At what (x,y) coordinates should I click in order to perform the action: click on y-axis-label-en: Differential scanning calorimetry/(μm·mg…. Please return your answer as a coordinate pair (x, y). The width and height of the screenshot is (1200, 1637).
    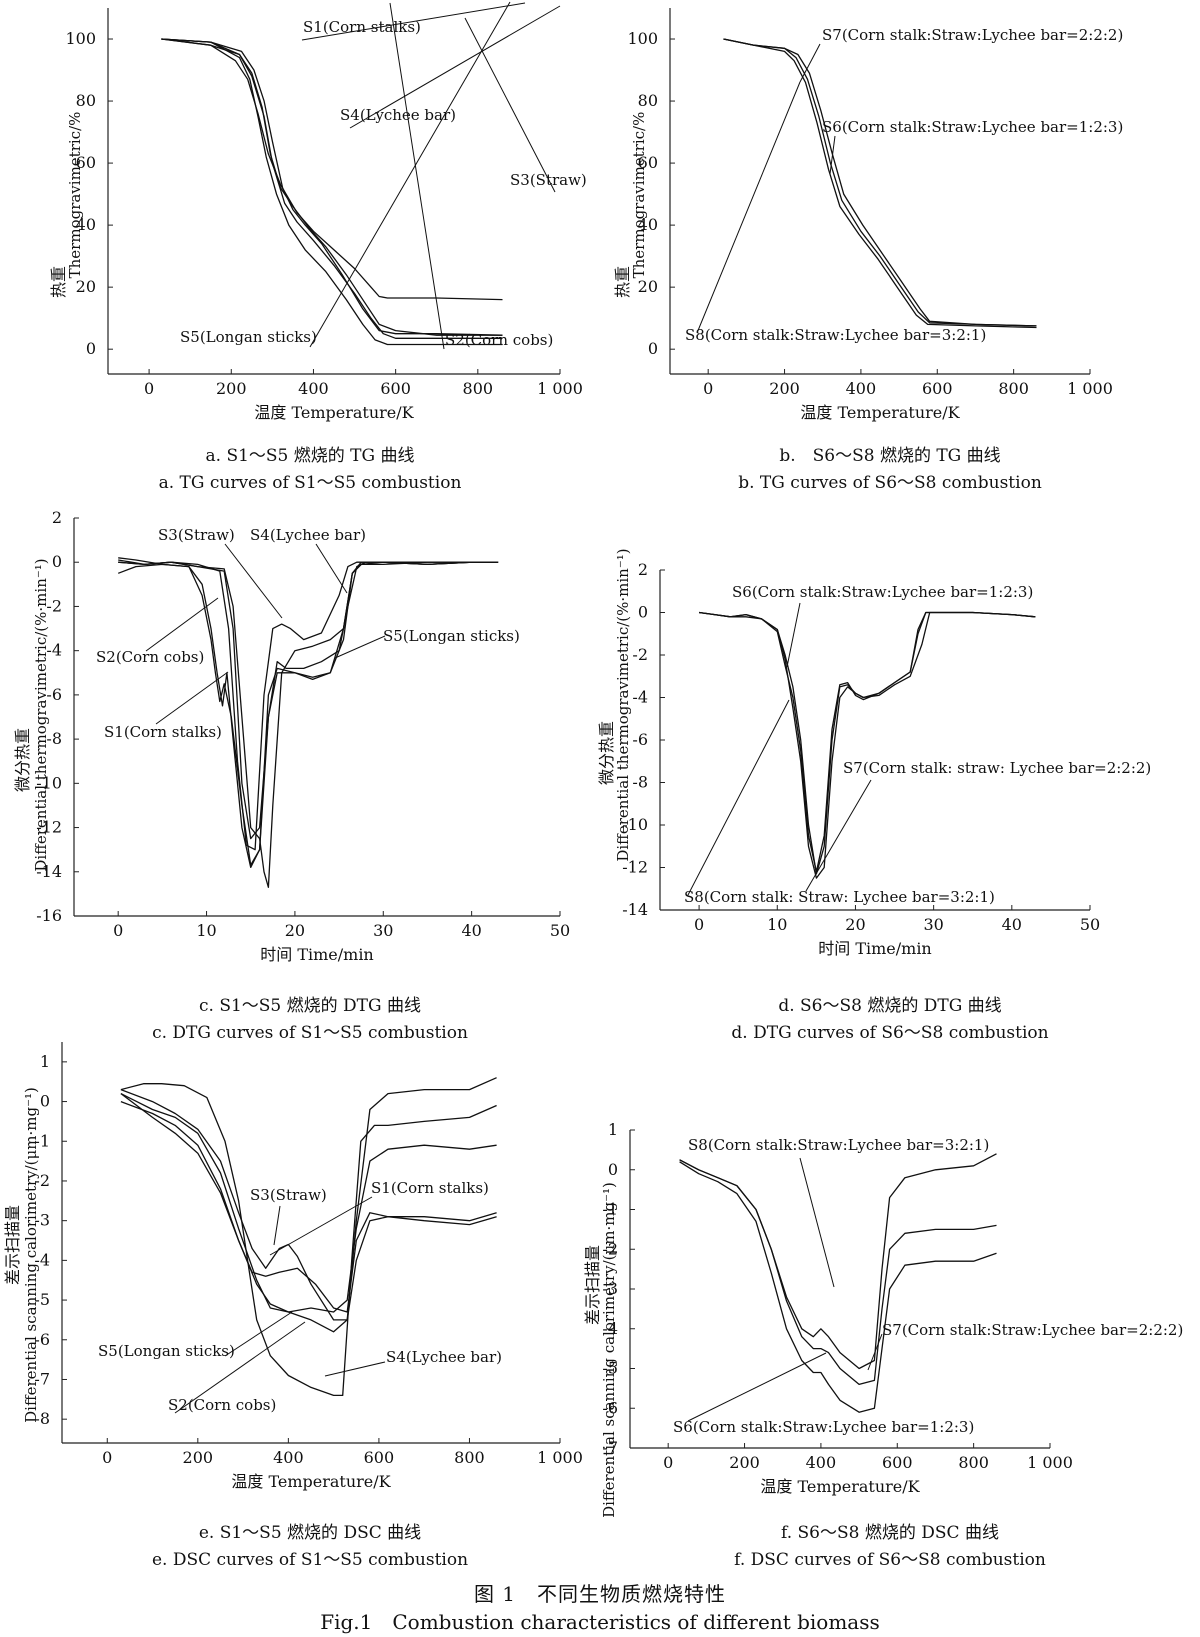
    Looking at the image, I should click on (609, 1350).